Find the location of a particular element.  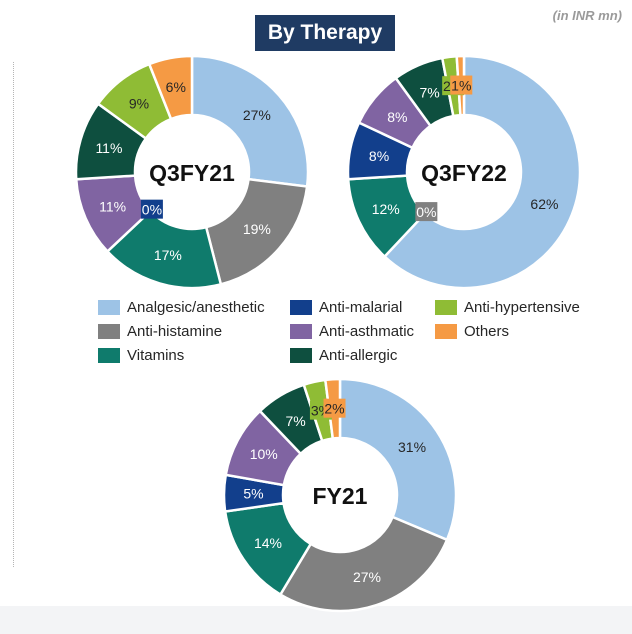

data-label-q3fy22-anti-malarial: 8% is located at coordinates (379, 156).